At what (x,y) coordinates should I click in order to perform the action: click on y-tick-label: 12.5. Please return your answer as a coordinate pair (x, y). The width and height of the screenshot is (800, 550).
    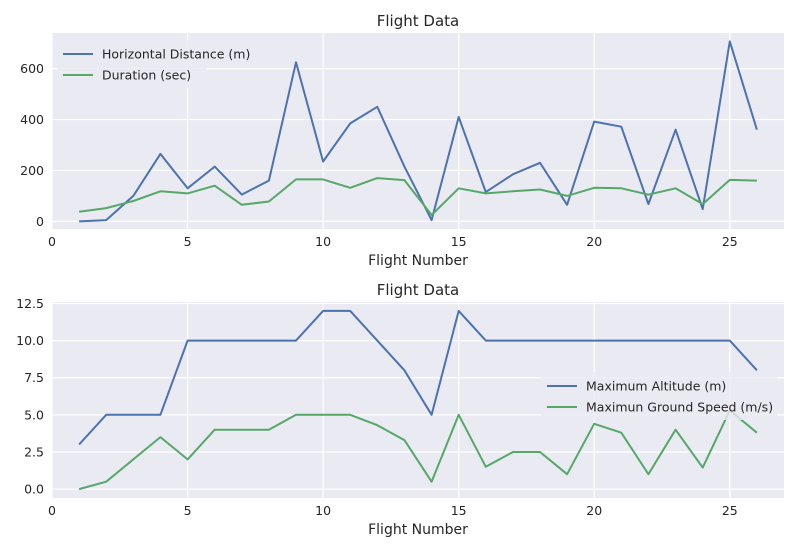
    Looking at the image, I should click on (30, 303).